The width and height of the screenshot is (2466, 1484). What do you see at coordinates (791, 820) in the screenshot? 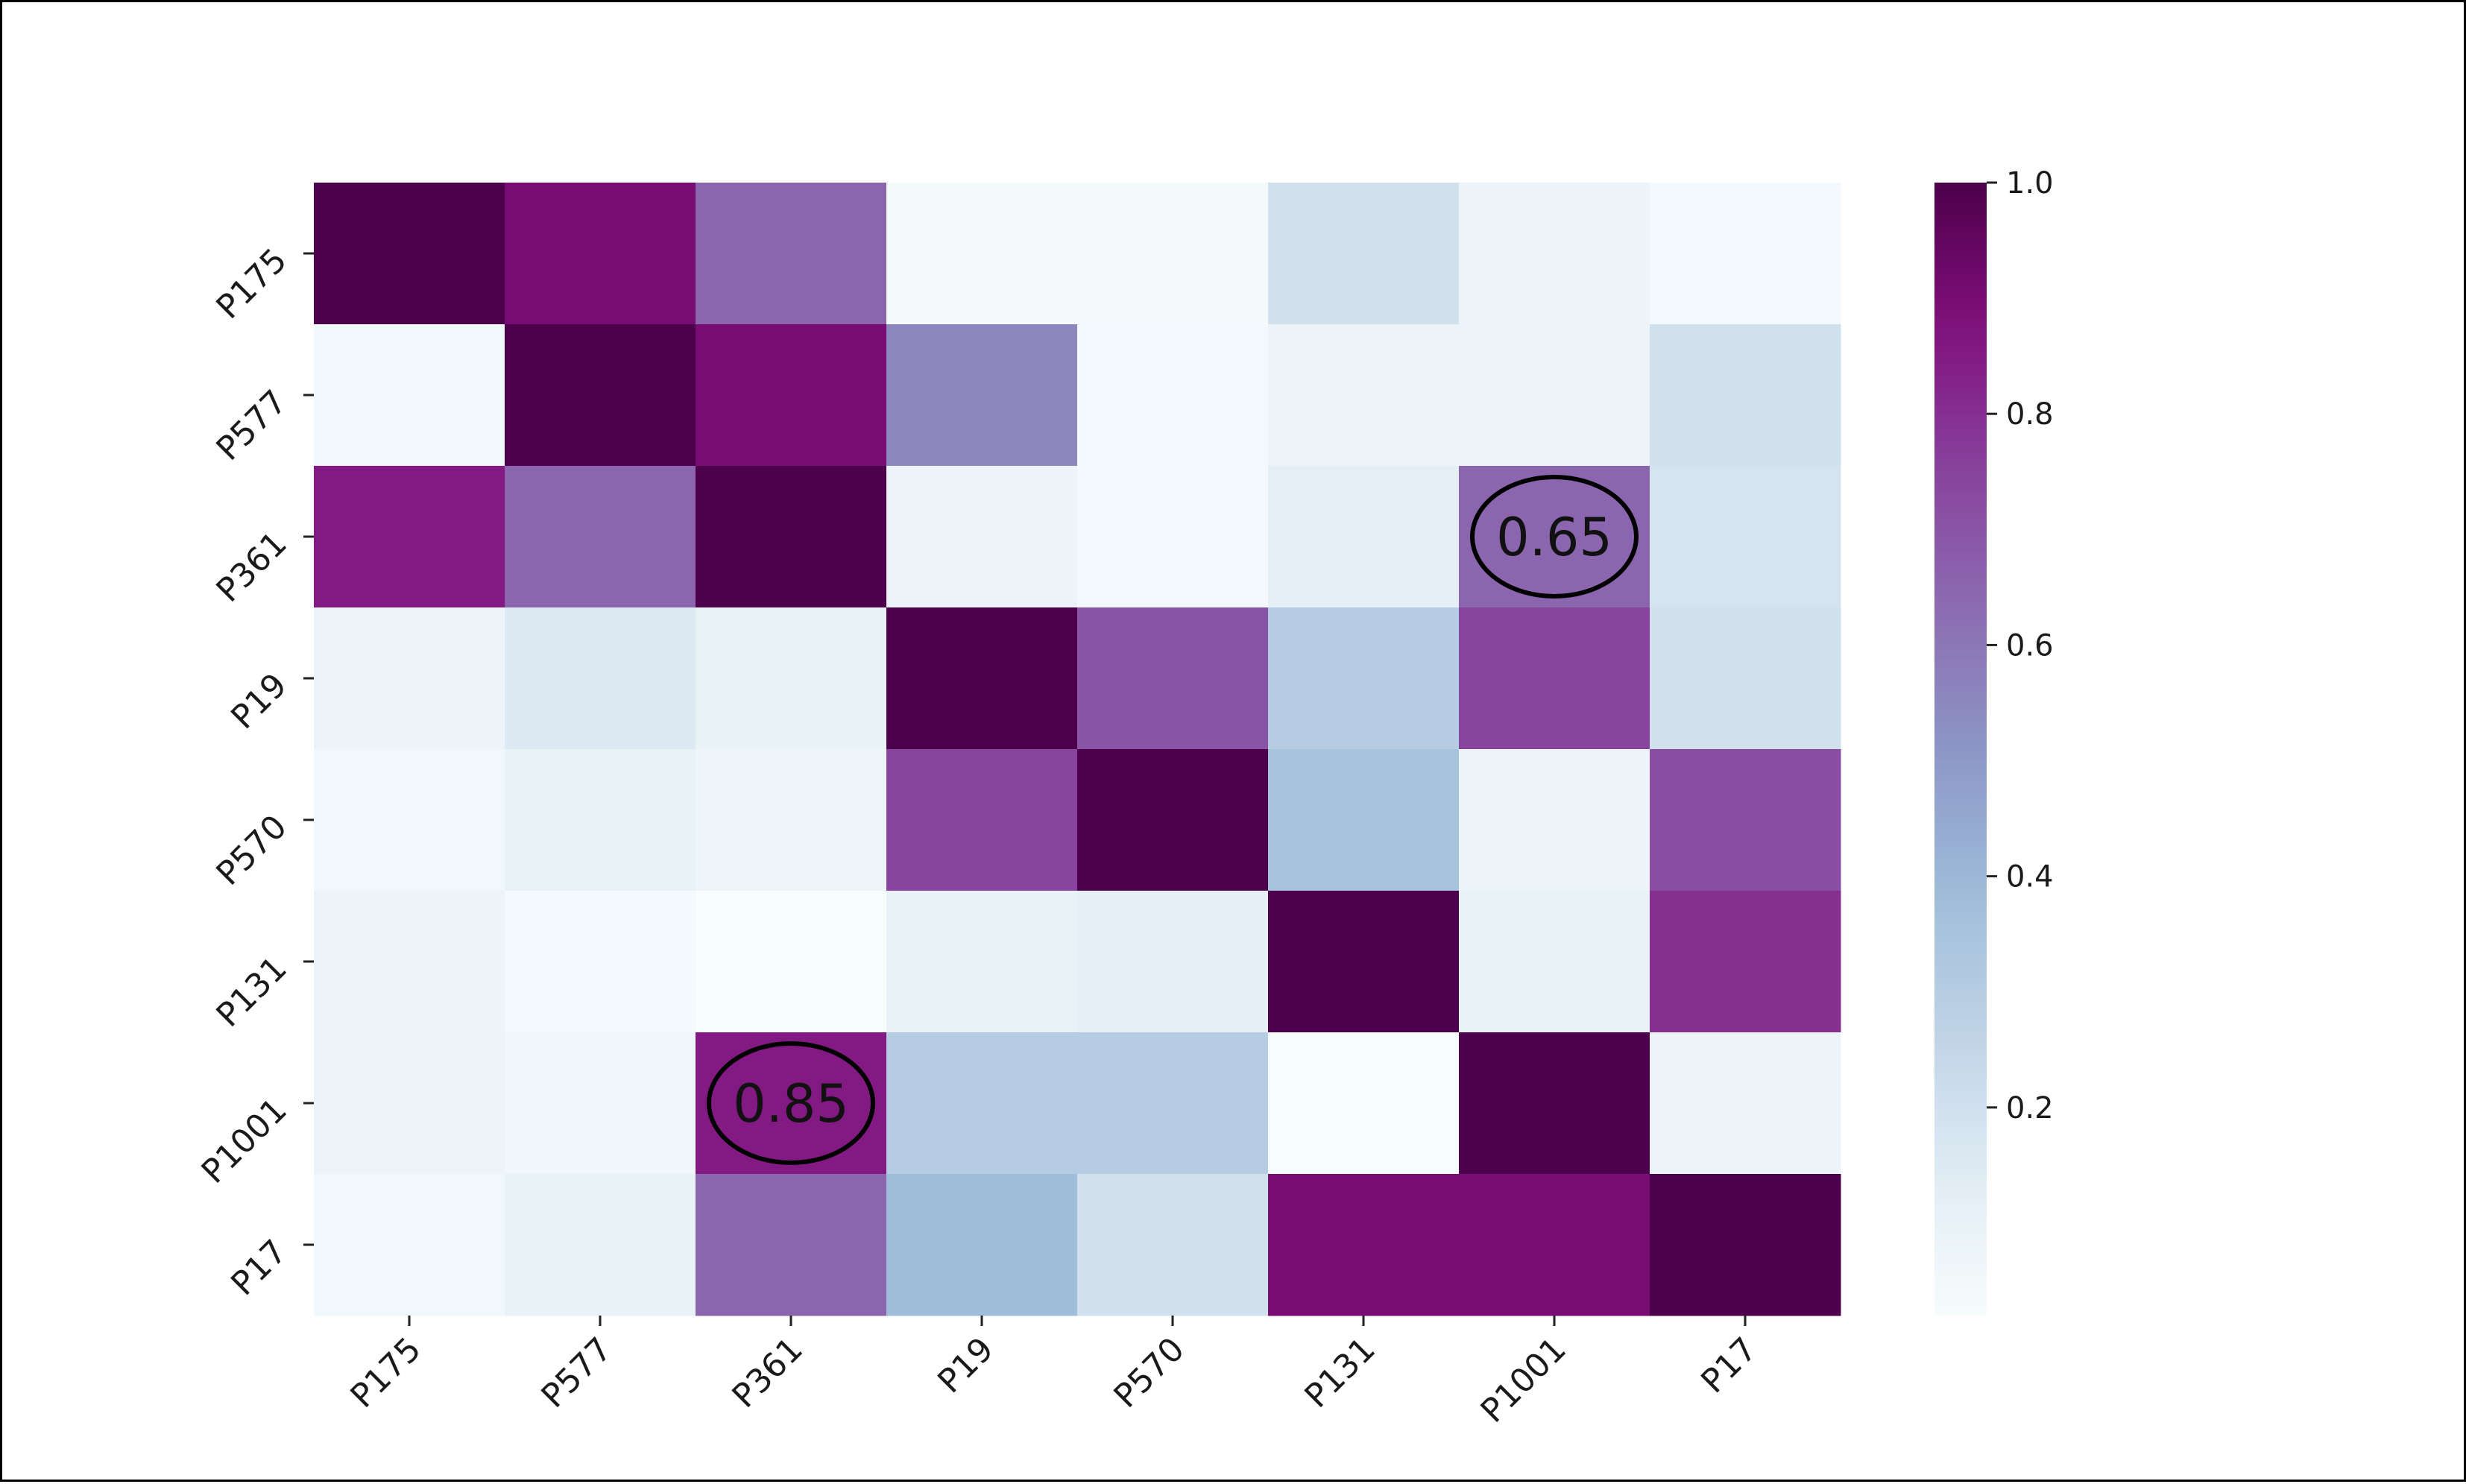
I see `heatmap-cell-P570-P361` at bounding box center [791, 820].